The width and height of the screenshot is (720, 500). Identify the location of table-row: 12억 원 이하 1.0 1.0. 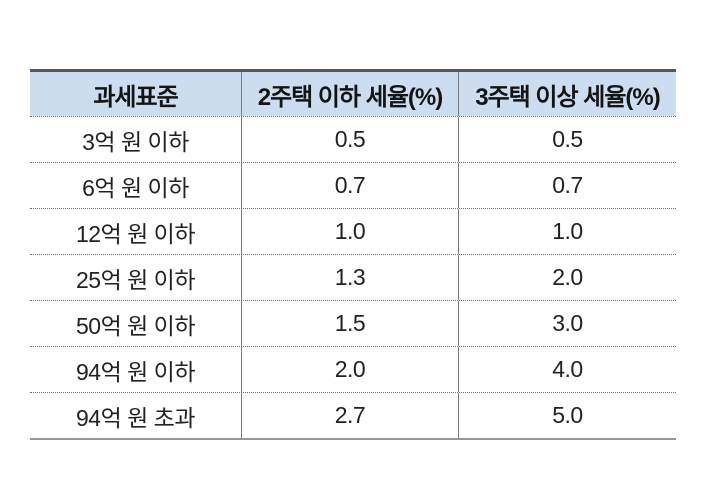
(353, 232).